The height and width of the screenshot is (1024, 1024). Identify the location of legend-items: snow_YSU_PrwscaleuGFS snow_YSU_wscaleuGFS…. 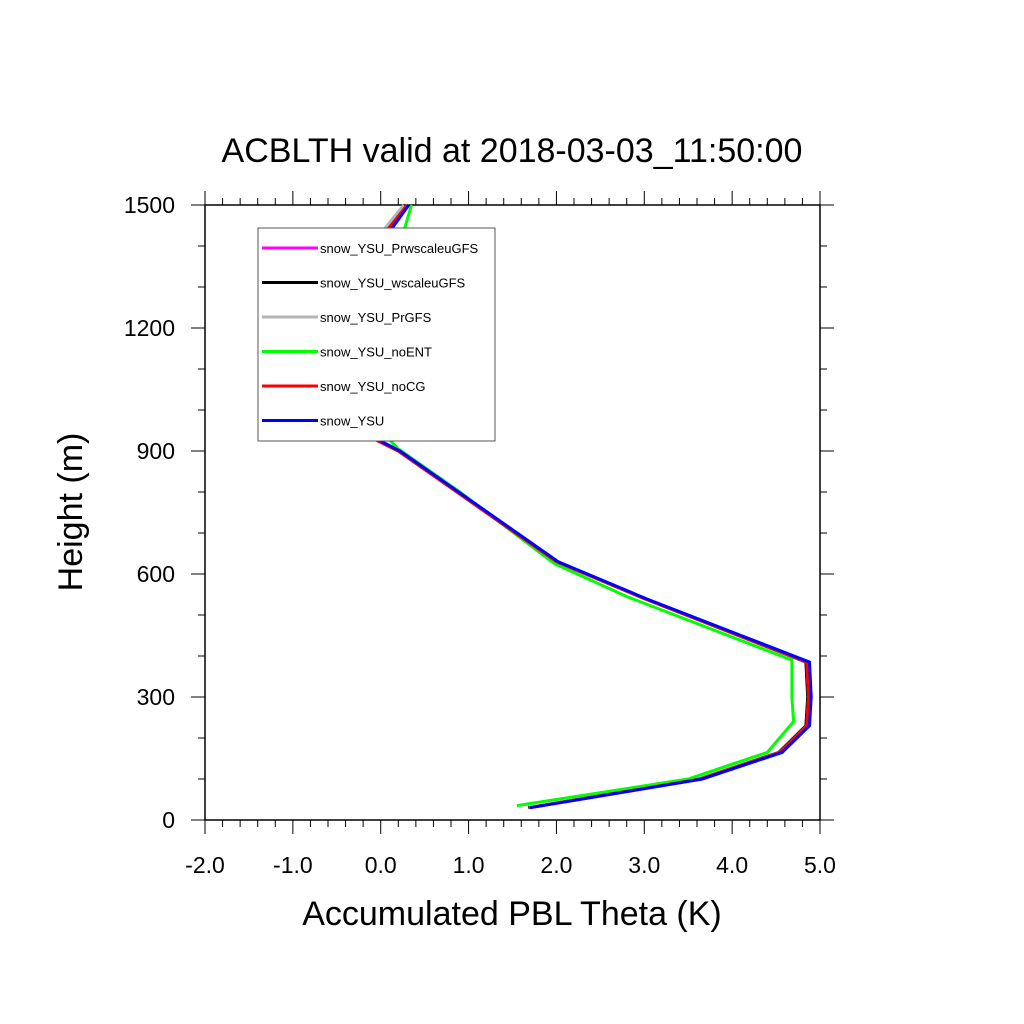
(370, 335).